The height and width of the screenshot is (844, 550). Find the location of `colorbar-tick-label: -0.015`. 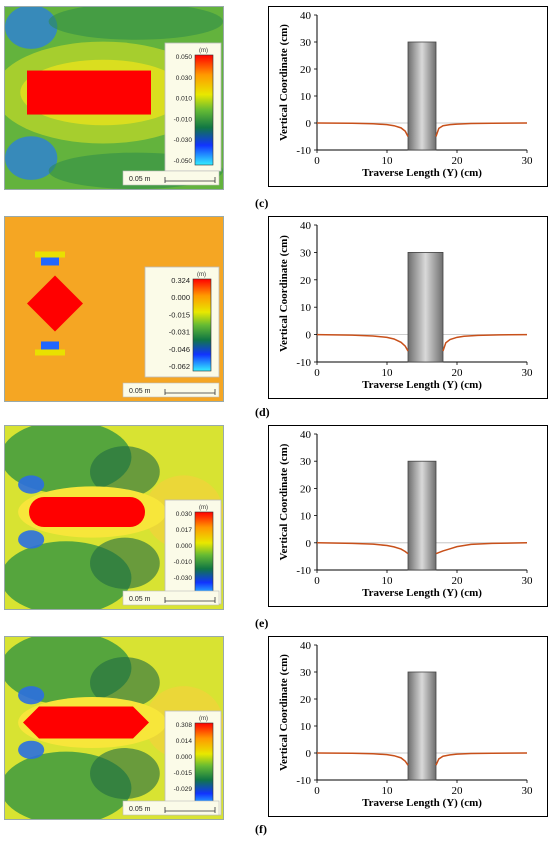

colorbar-tick-label: -0.015 is located at coordinates (179, 314).